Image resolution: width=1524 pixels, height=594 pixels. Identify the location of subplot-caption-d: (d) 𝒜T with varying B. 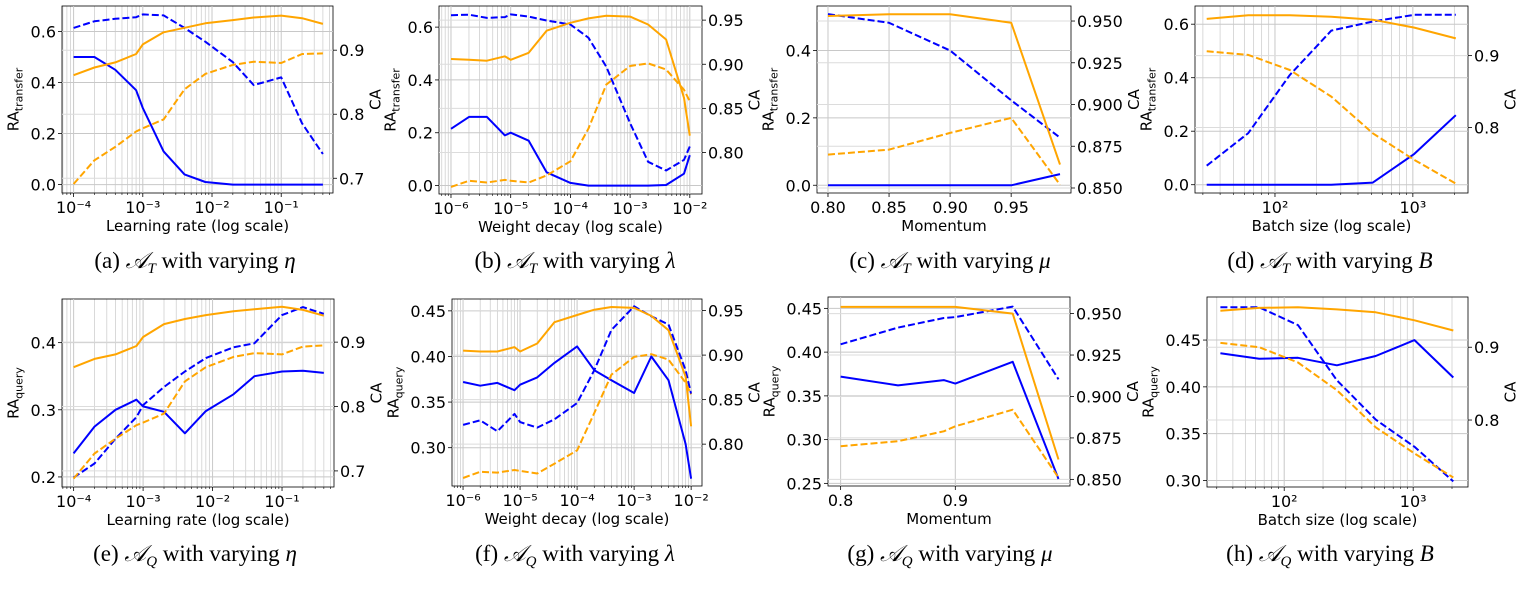
(1330, 263).